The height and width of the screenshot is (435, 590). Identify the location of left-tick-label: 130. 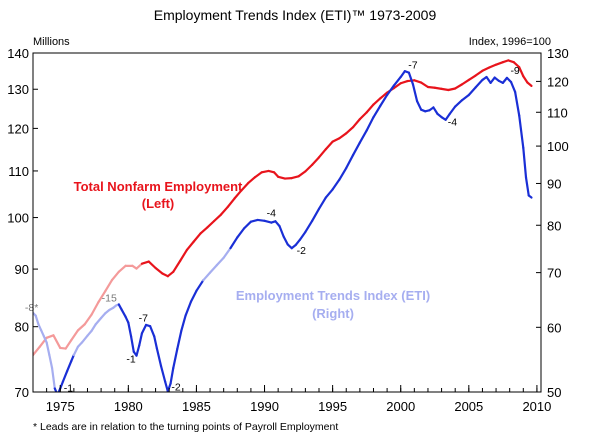
(18, 89).